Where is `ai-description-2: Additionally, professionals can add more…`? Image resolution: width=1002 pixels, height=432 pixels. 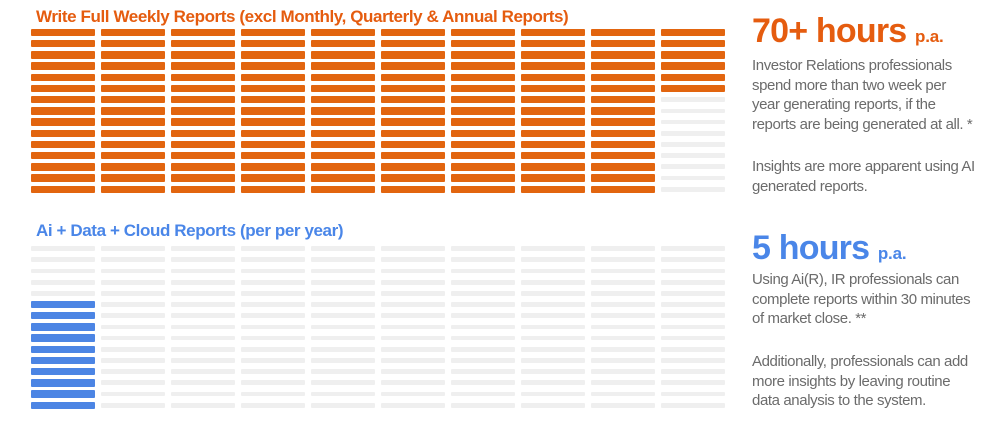
ai-description-2: Additionally, professionals can add more… is located at coordinates (860, 381).